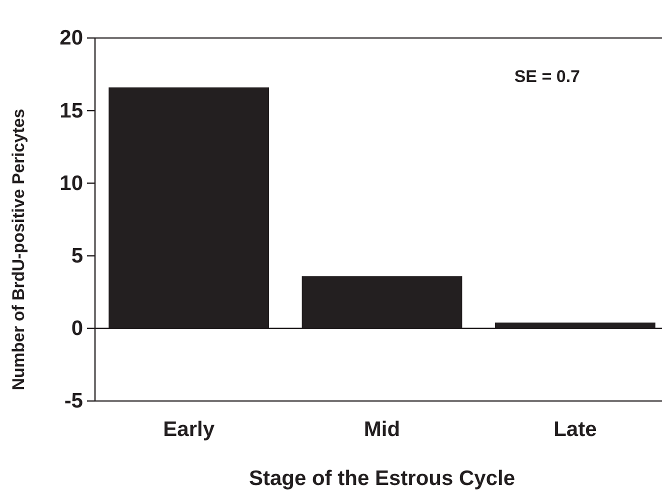 Image resolution: width=662 pixels, height=491 pixels. I want to click on y-tick-label: -5, so click(74, 401).